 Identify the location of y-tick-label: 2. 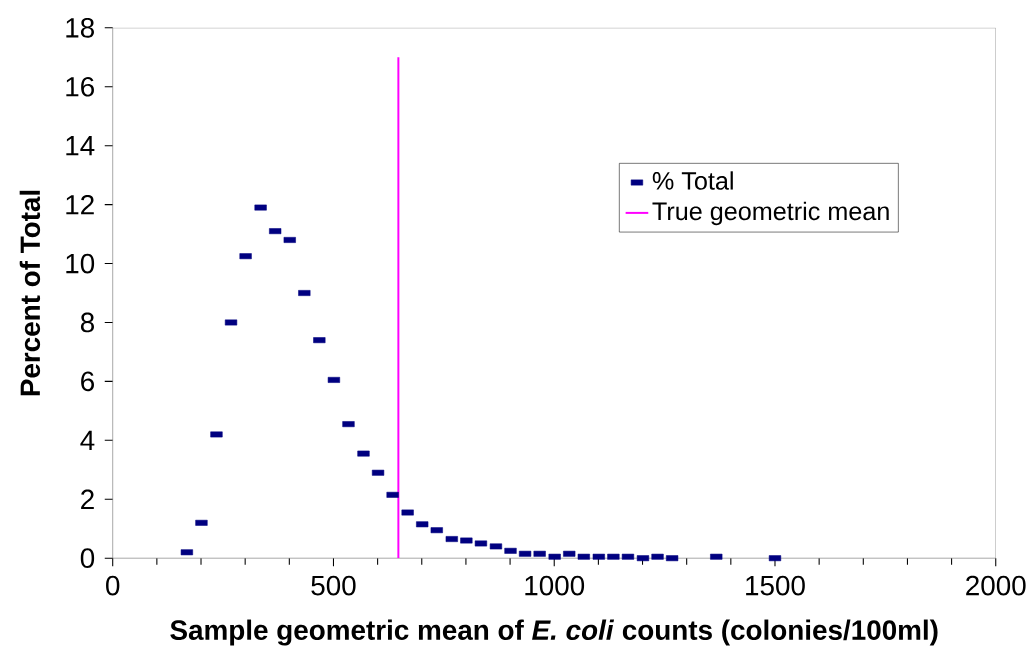
(87, 499).